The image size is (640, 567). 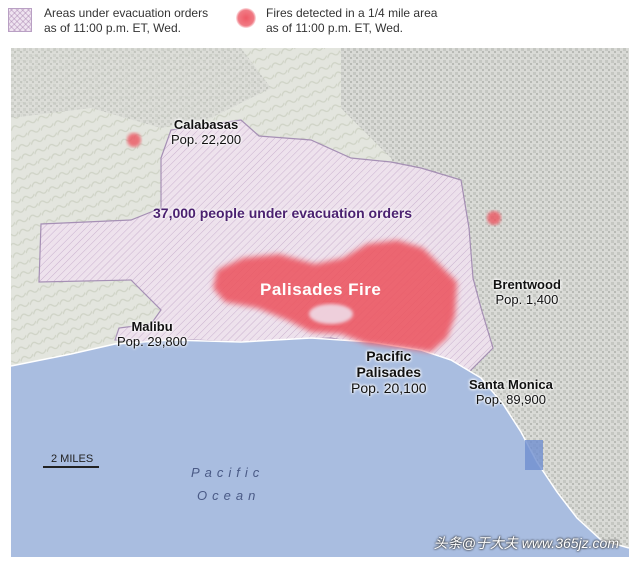 I want to click on place-name-pacific: Pacific, so click(x=389, y=356).